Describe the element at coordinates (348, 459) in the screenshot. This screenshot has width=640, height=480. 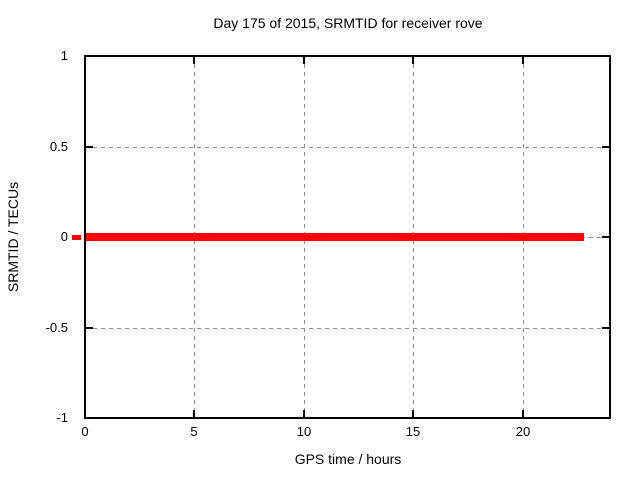
I see `x-axis-label: GPS time / hours` at that location.